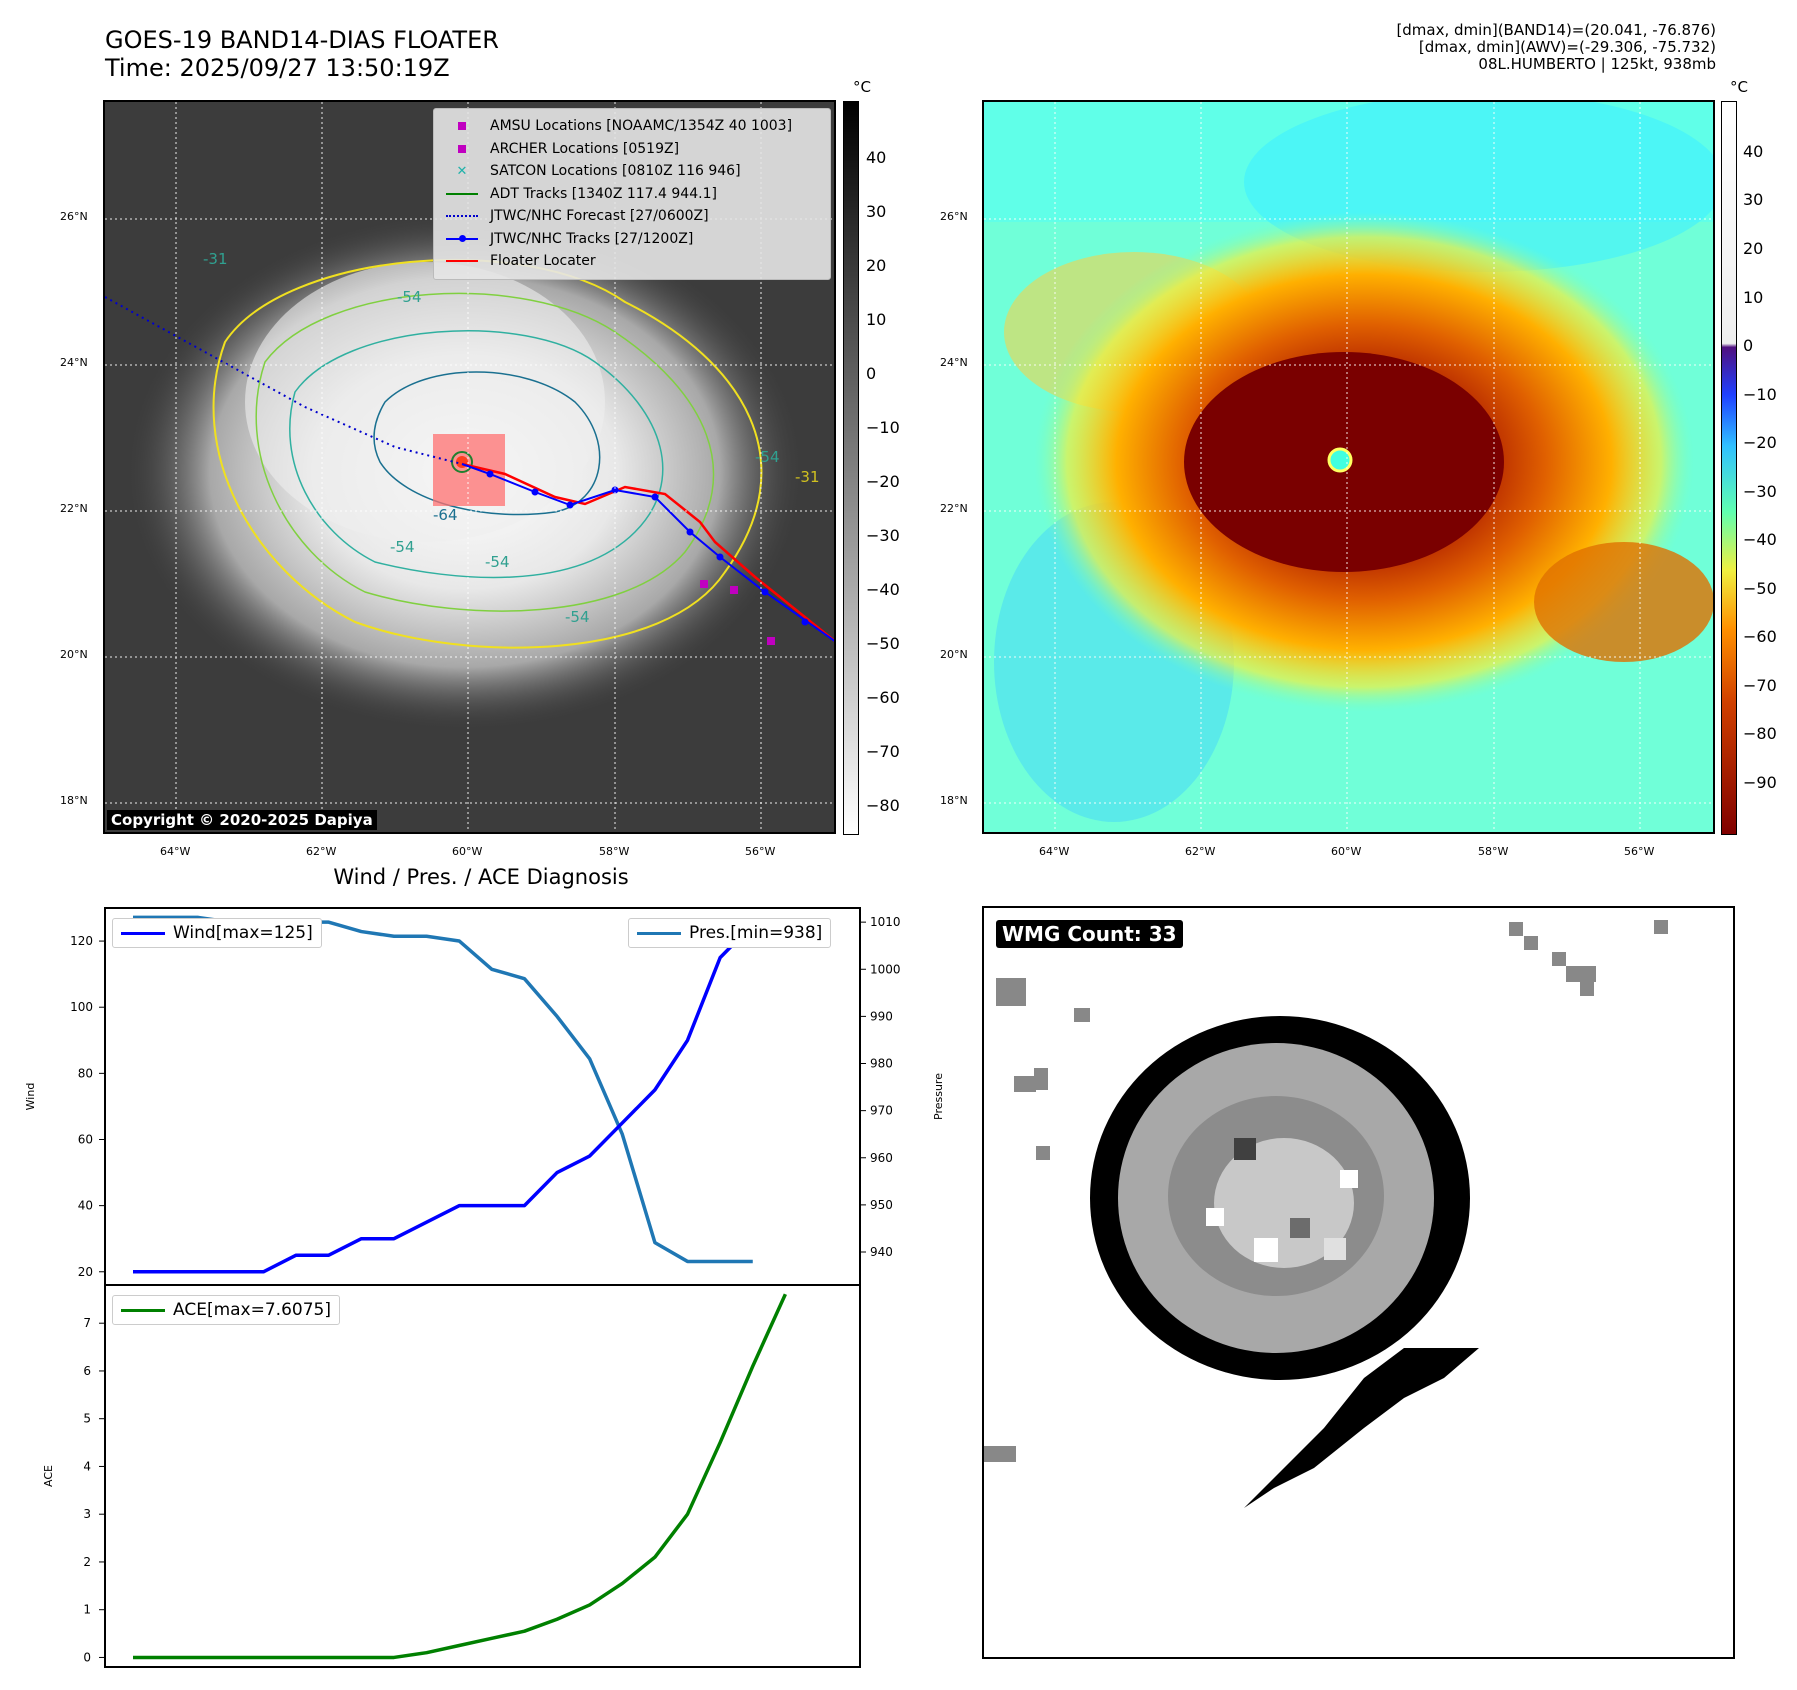  Describe the element at coordinates (443, 1089) in the screenshot. I see `pressure-series-line` at that location.